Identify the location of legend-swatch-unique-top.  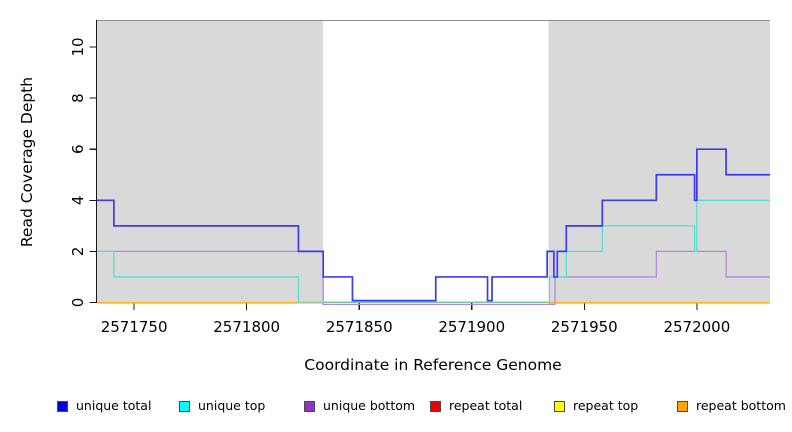
(184, 406).